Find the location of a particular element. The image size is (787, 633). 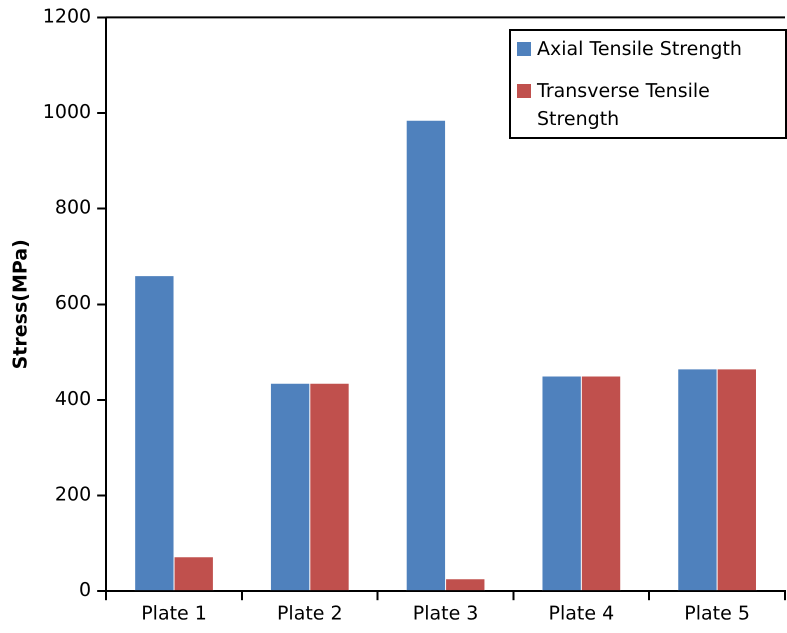

y-tick-label: 0 is located at coordinates (85, 590).